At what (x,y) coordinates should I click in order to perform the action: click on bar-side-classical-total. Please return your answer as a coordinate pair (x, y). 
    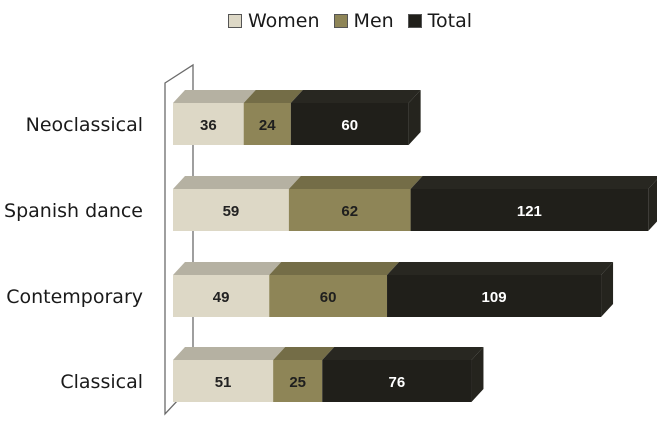
    Looking at the image, I should click on (477, 374).